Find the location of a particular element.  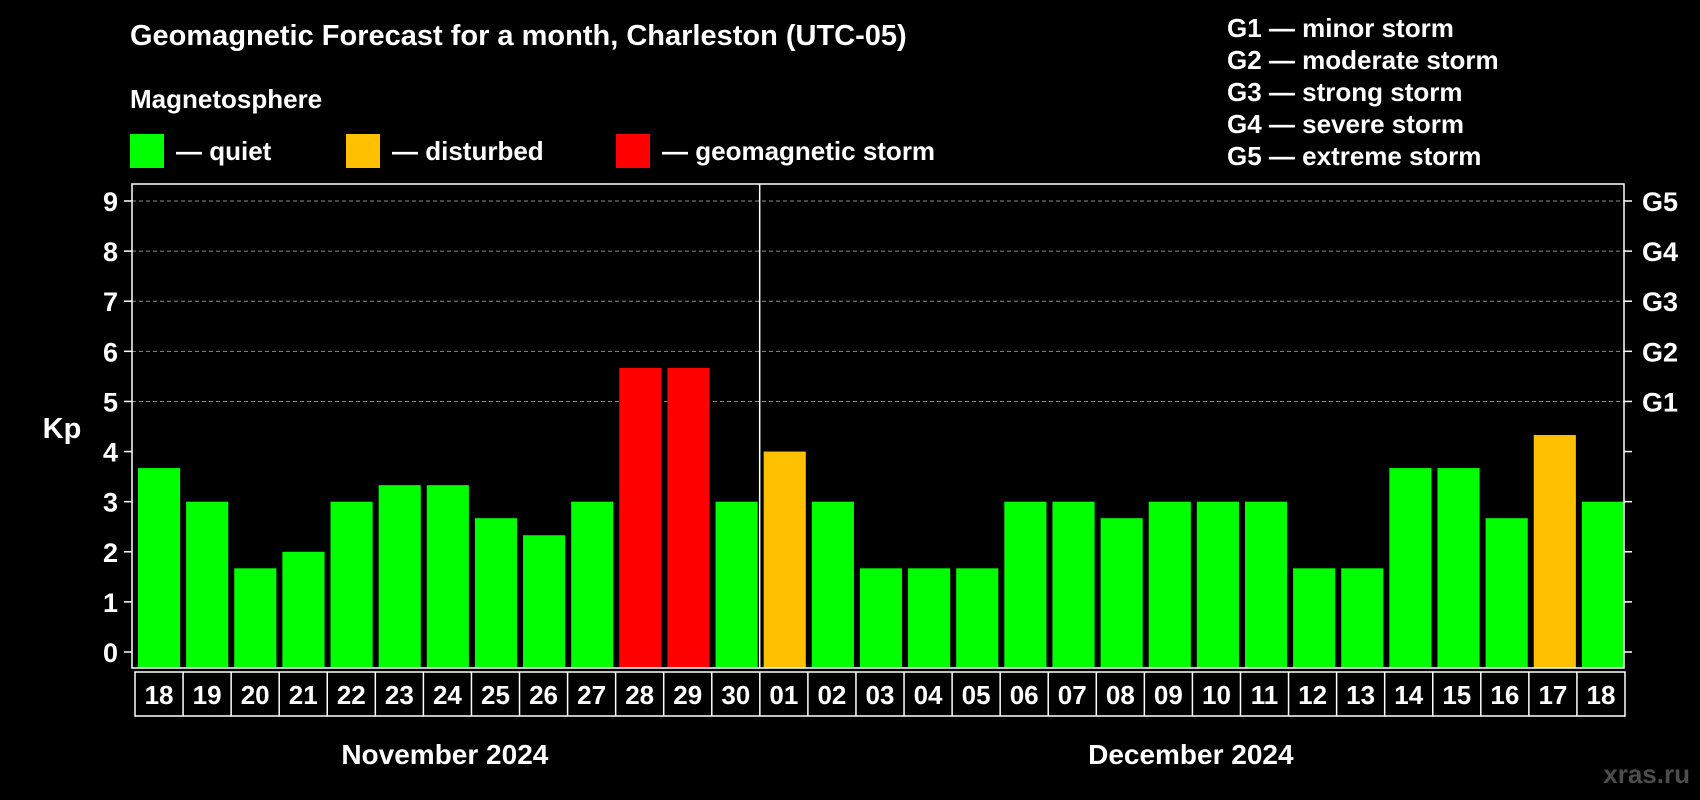

date-strip is located at coordinates (880, 694).